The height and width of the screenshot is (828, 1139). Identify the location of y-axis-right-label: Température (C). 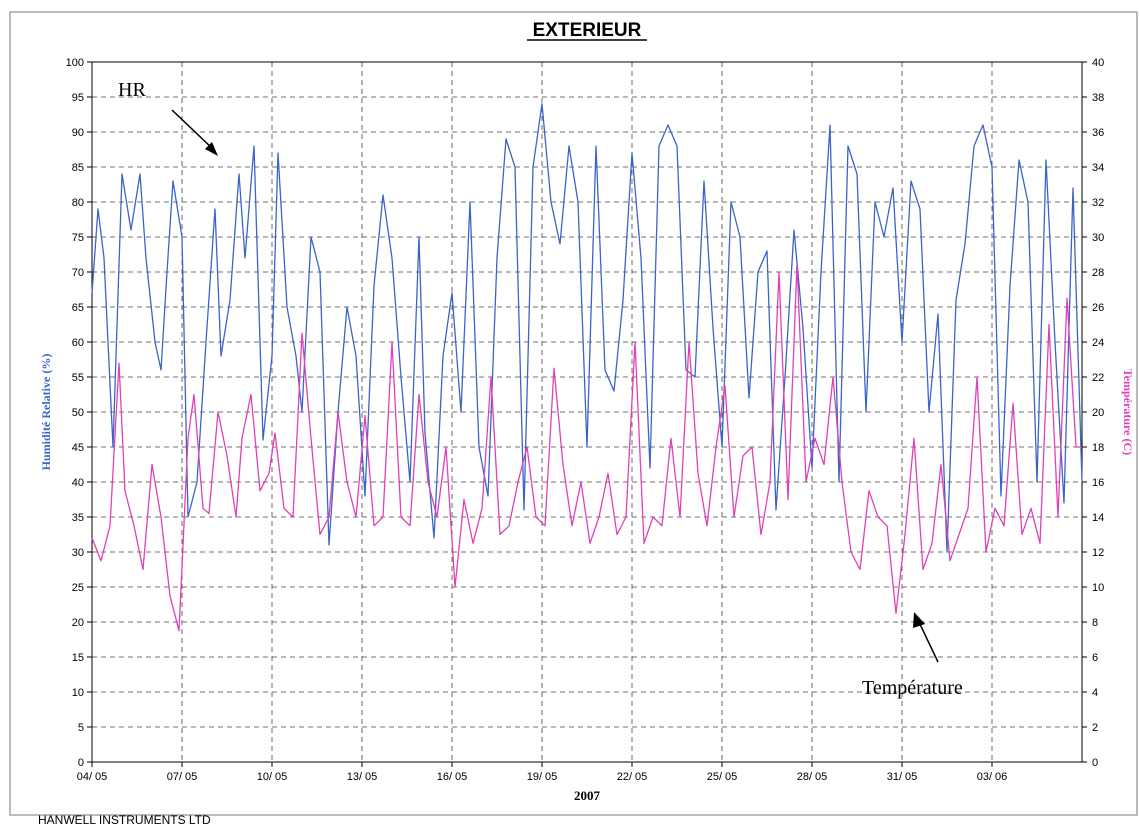
(1128, 412).